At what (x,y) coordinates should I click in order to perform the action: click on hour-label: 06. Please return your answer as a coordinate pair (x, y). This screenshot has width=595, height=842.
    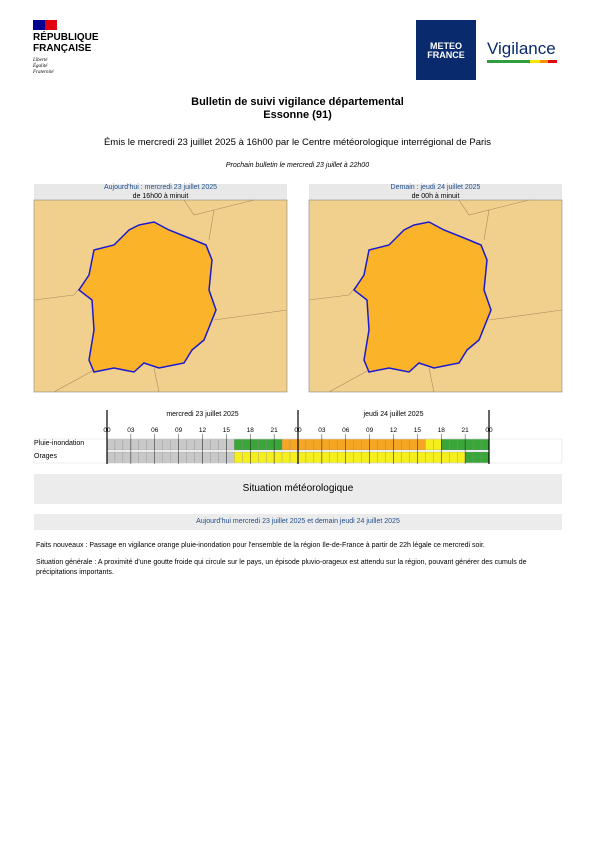
    Looking at the image, I should click on (155, 430).